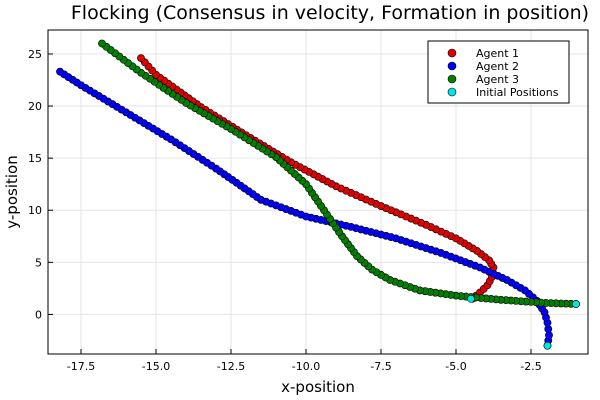 The image size is (600, 400). Describe the element at coordinates (38, 262) in the screenshot. I see `y-tick-label: 5` at that location.